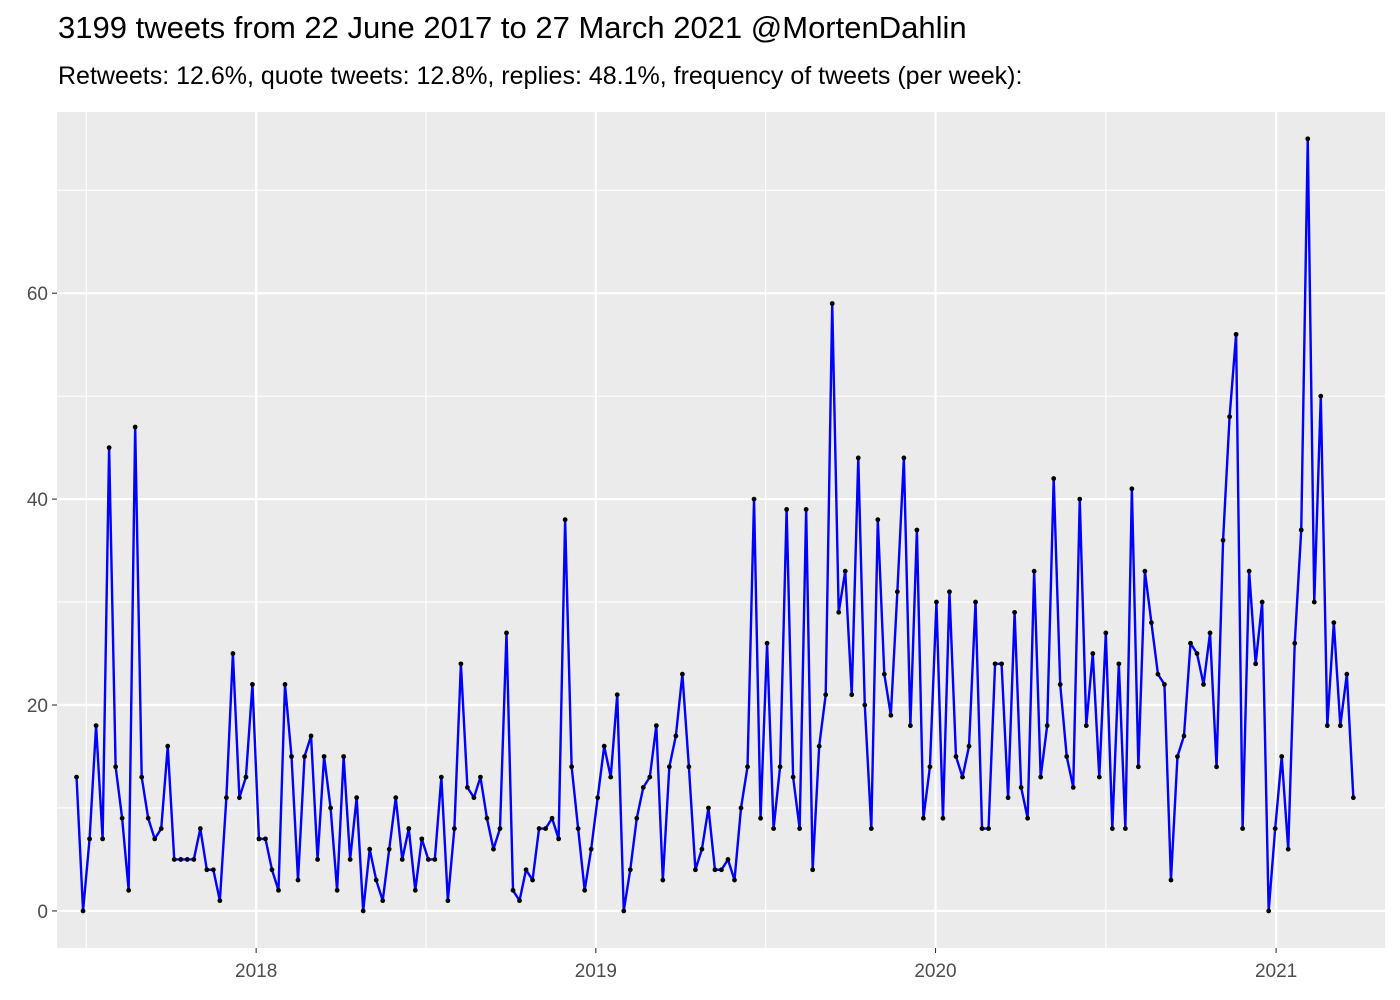 The width and height of the screenshot is (1400, 1000). I want to click on y-tick-label: 20, so click(37, 706).